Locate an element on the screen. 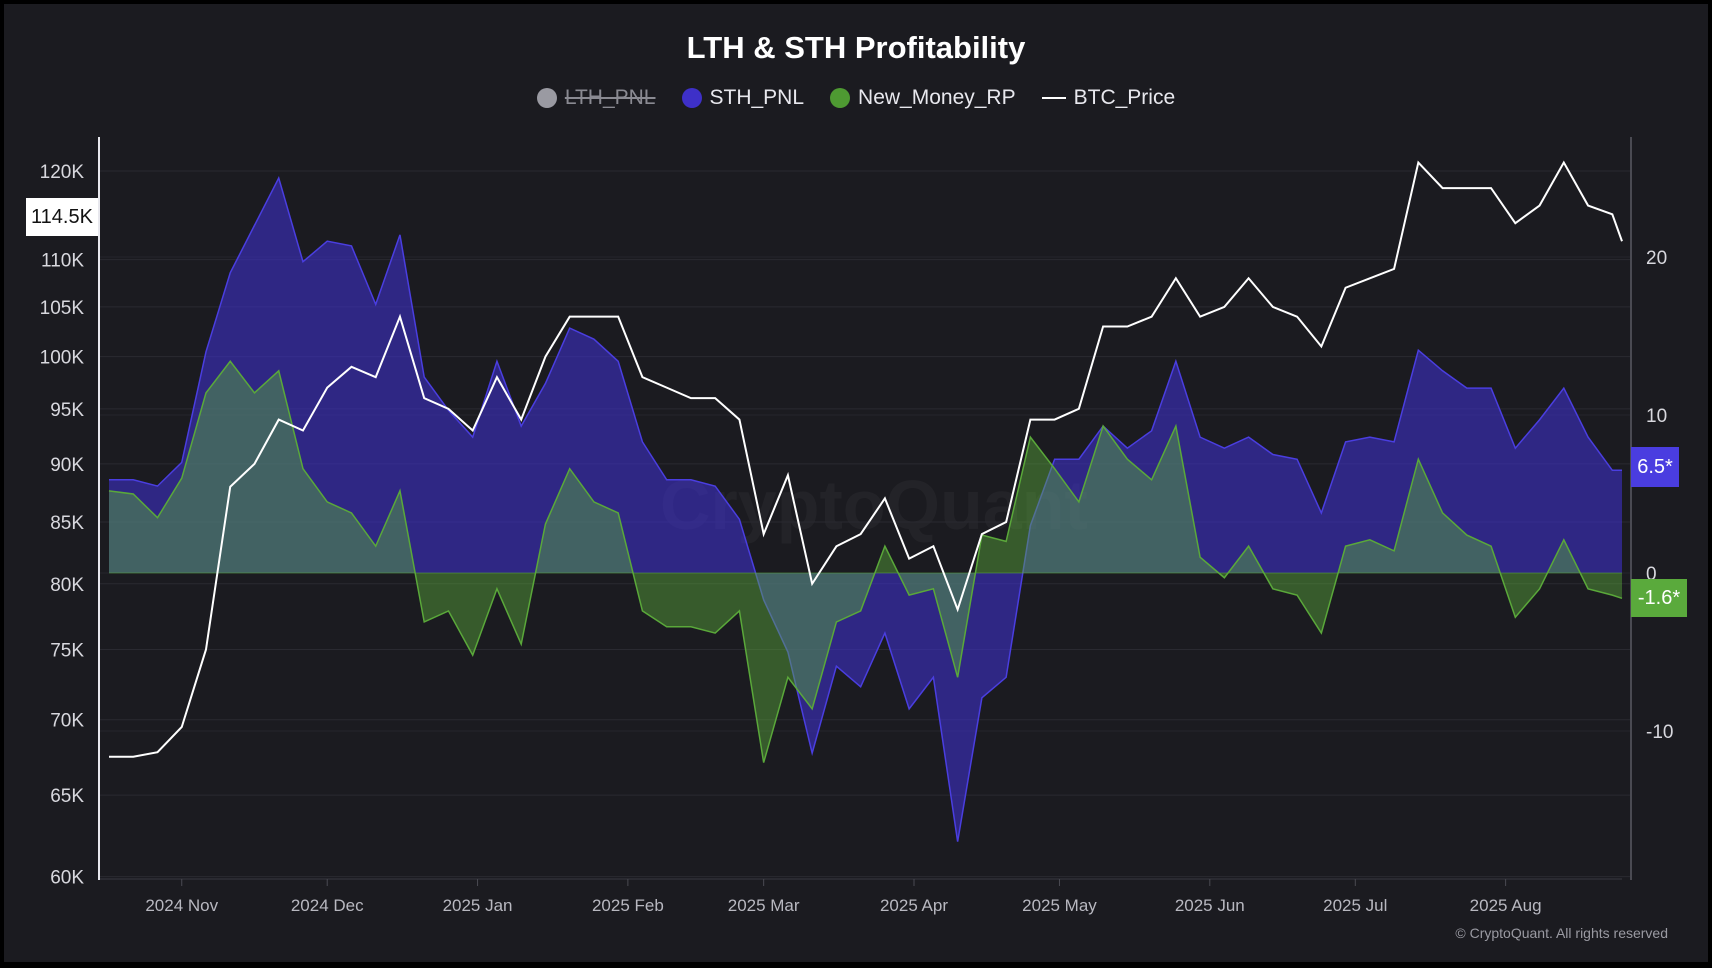  copyright: © CryptoQuant. All rights reserved is located at coordinates (1561, 933).